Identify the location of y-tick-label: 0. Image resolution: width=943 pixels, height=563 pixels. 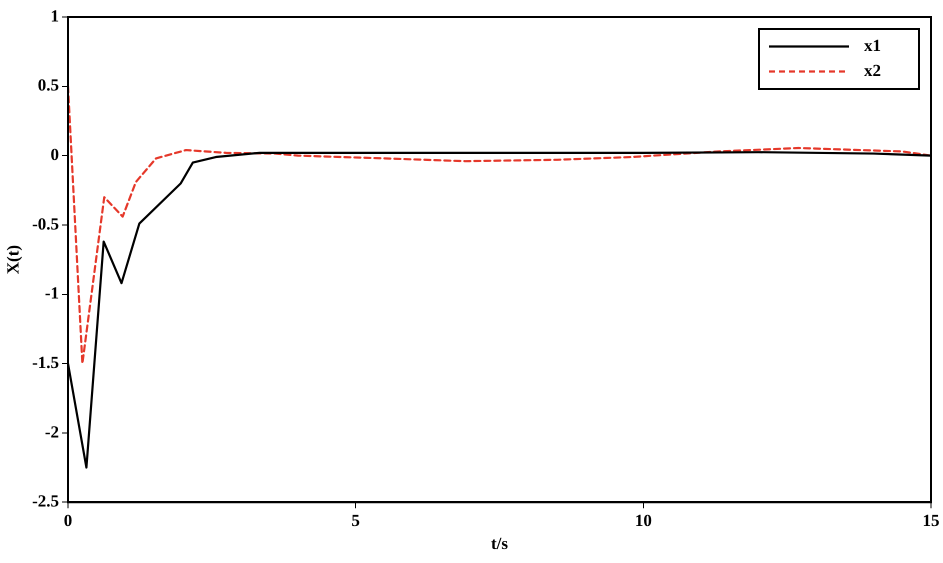
(54, 154).